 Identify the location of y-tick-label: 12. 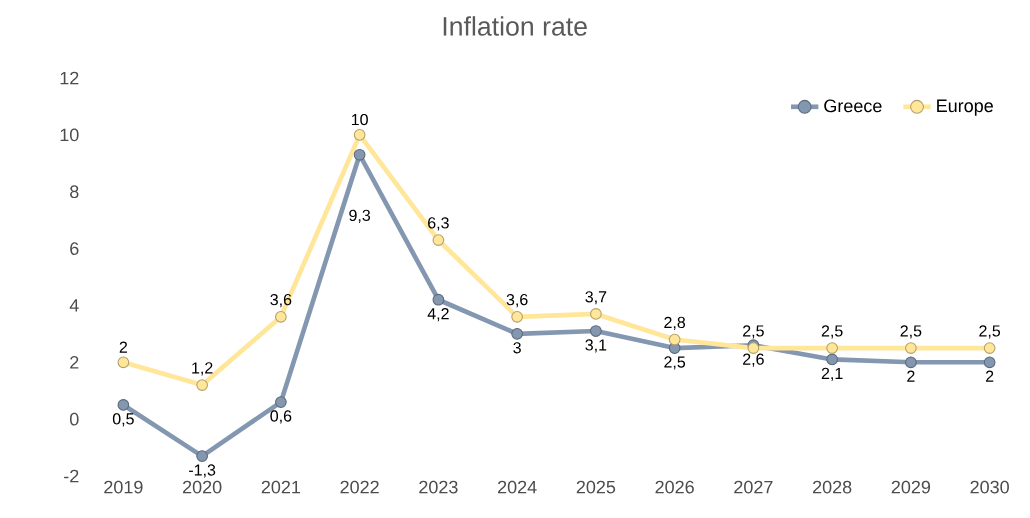
(69, 78).